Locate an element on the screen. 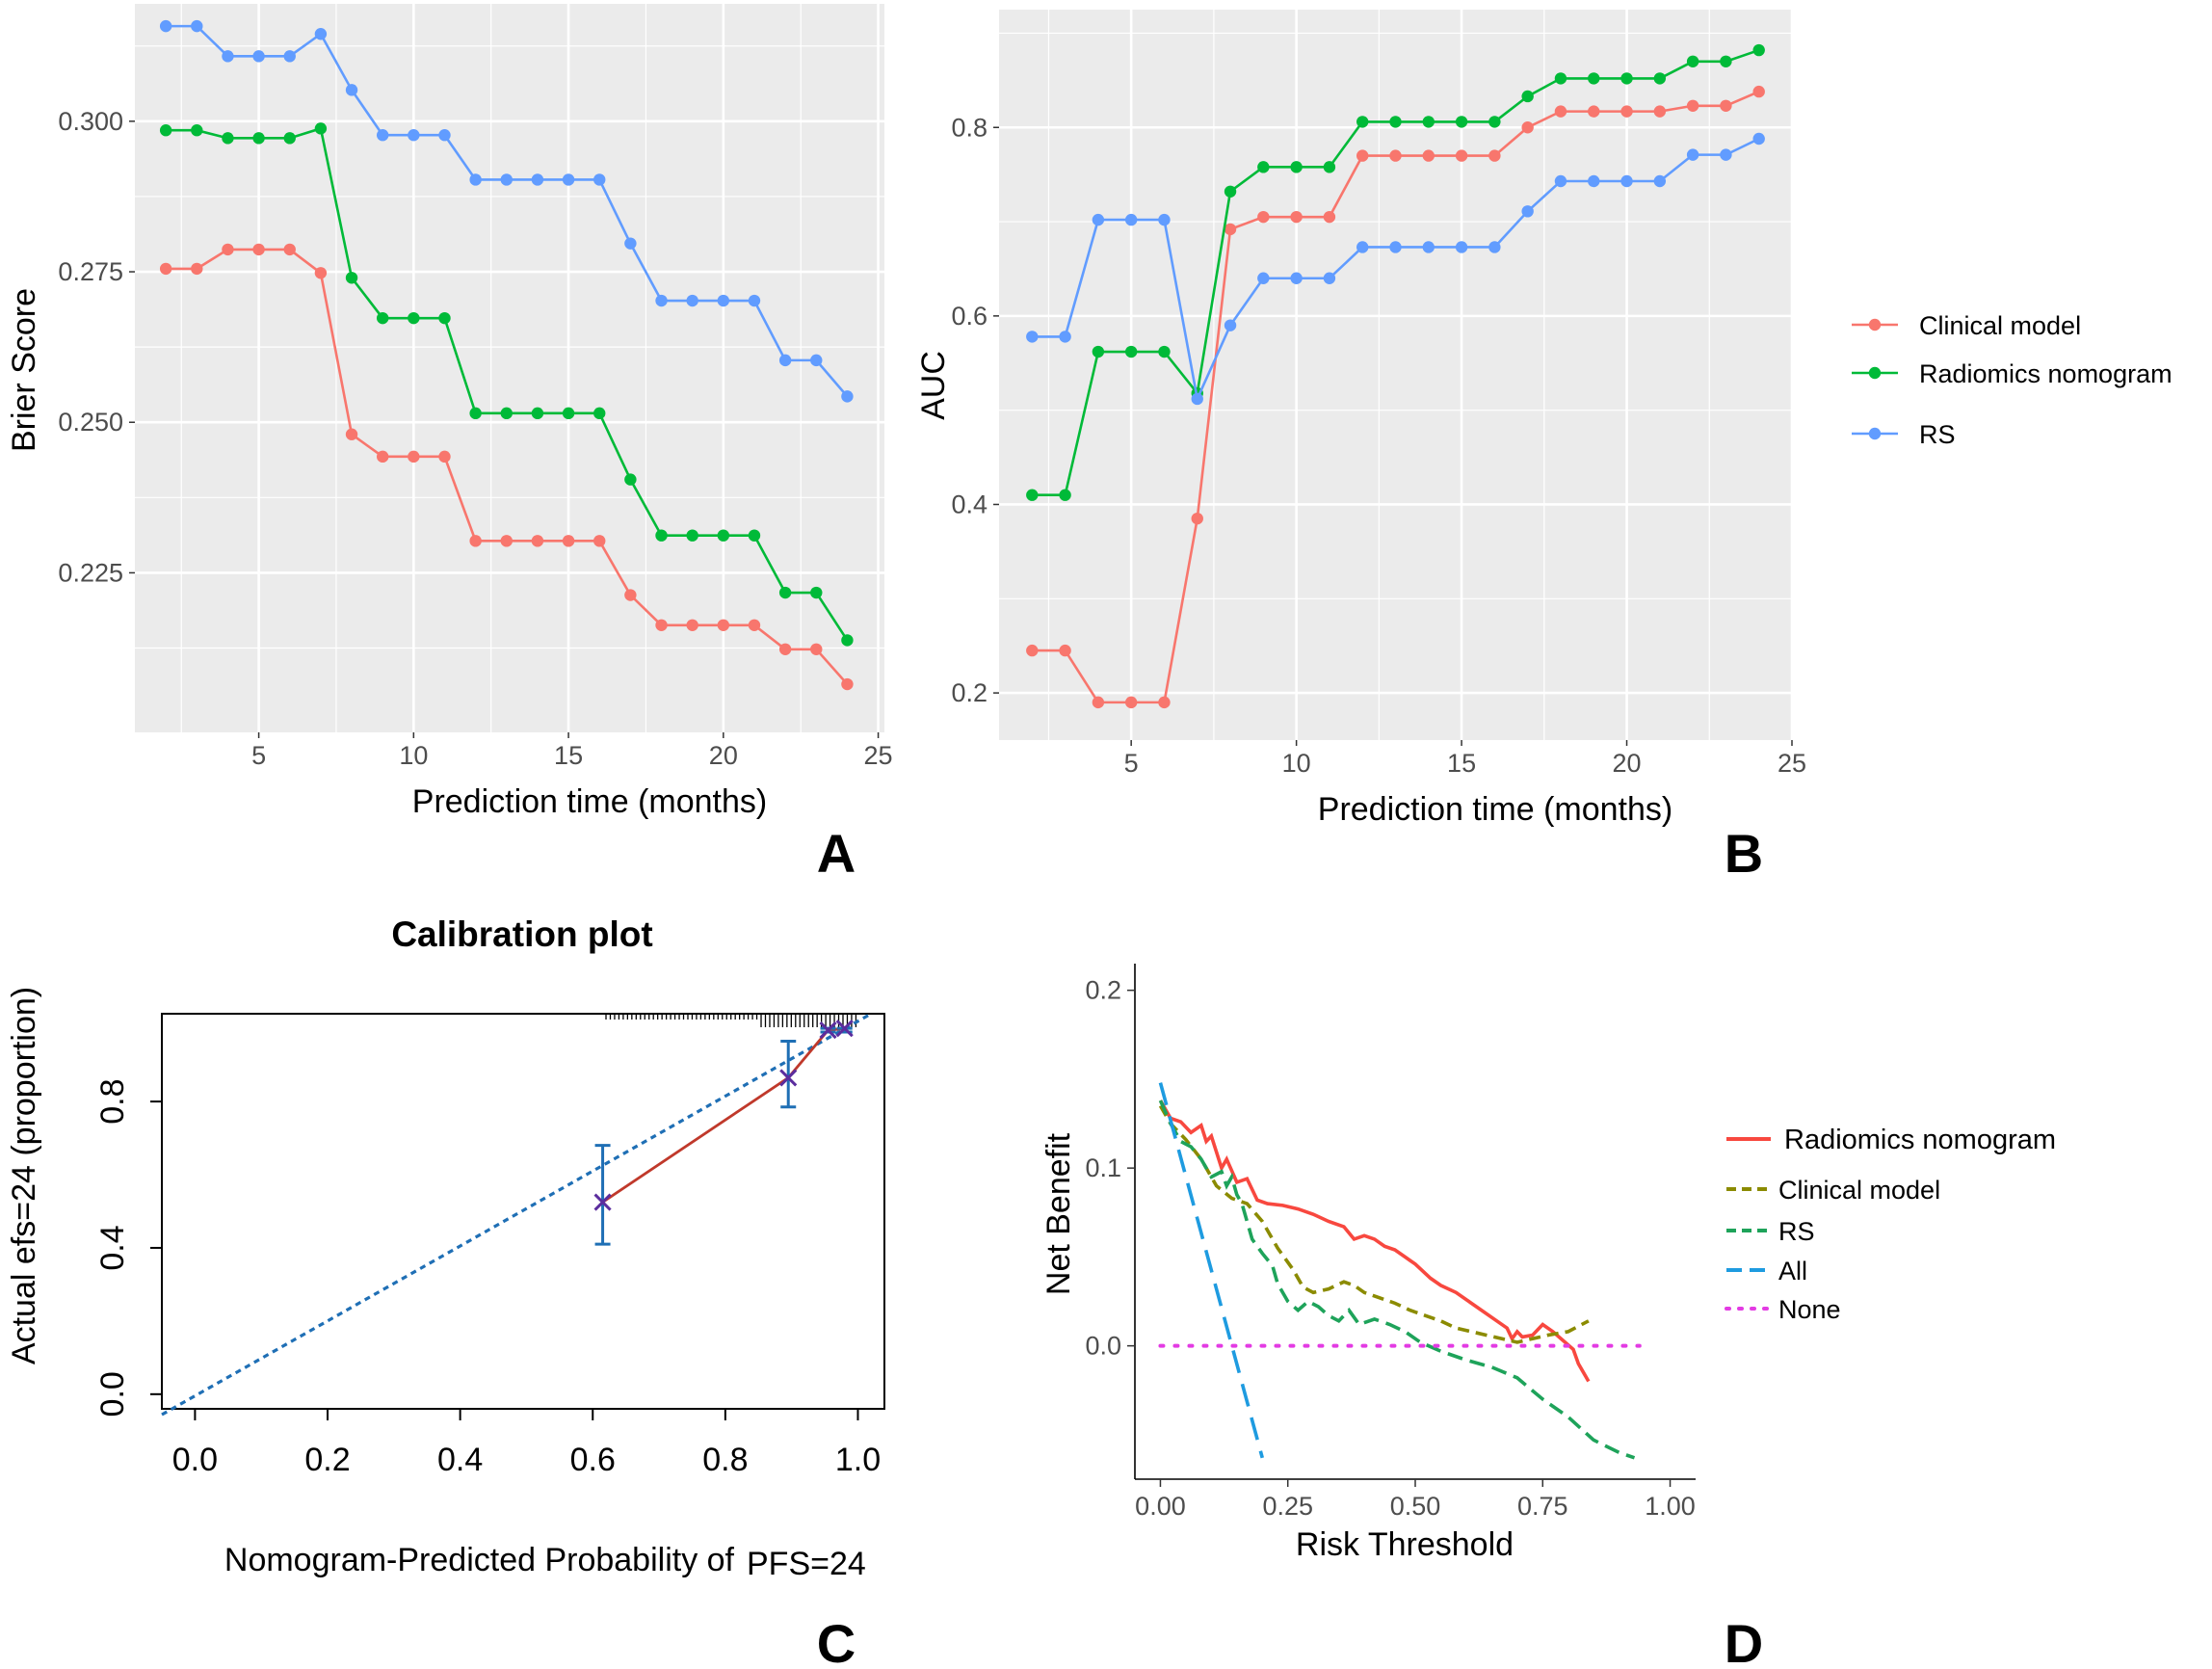  curve-rs is located at coordinates (1397, 1279).